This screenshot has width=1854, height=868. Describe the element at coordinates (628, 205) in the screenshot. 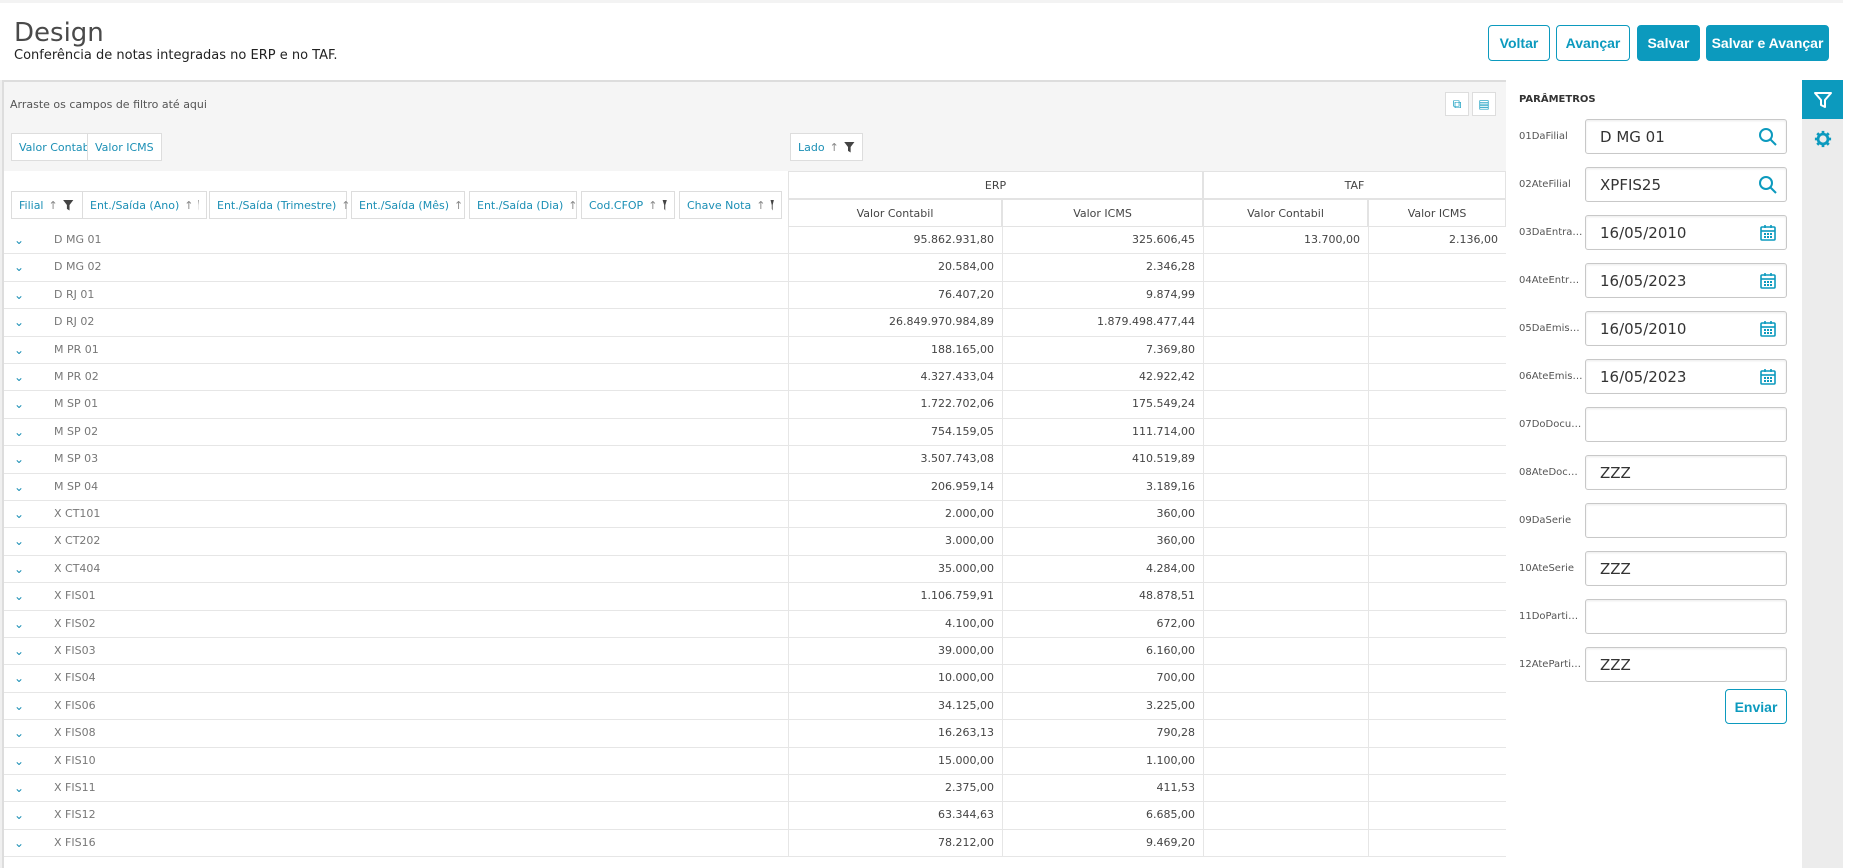

I see `row-field-chip: Cod.CFOP ↑` at that location.